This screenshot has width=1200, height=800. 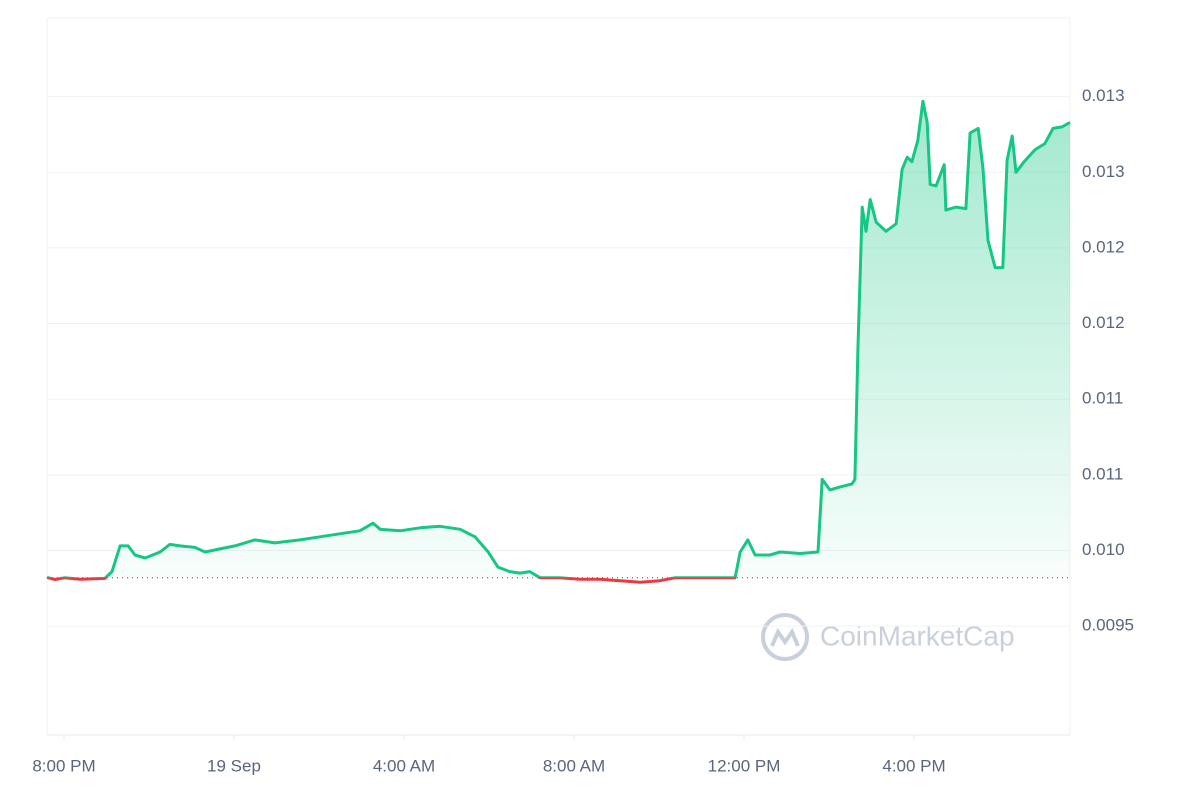 I want to click on x-tick-label: 12:00 PM, so click(x=744, y=765).